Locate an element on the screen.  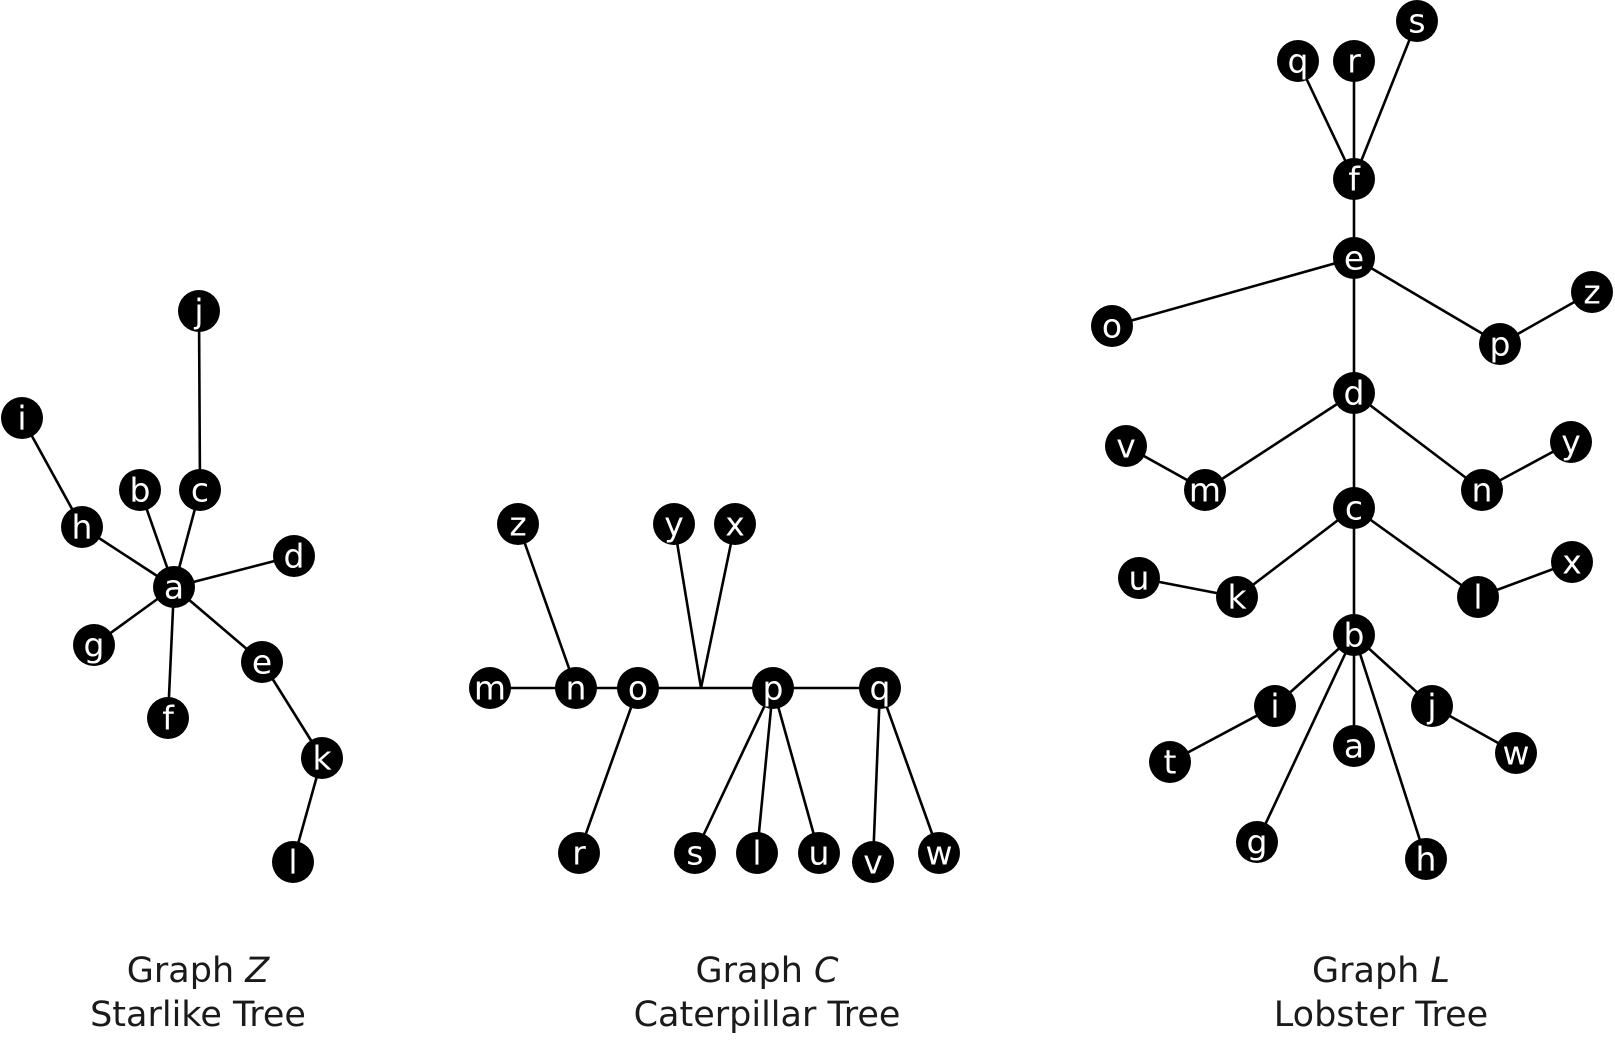
node-graph-l-y: y is located at coordinates (1571, 442).